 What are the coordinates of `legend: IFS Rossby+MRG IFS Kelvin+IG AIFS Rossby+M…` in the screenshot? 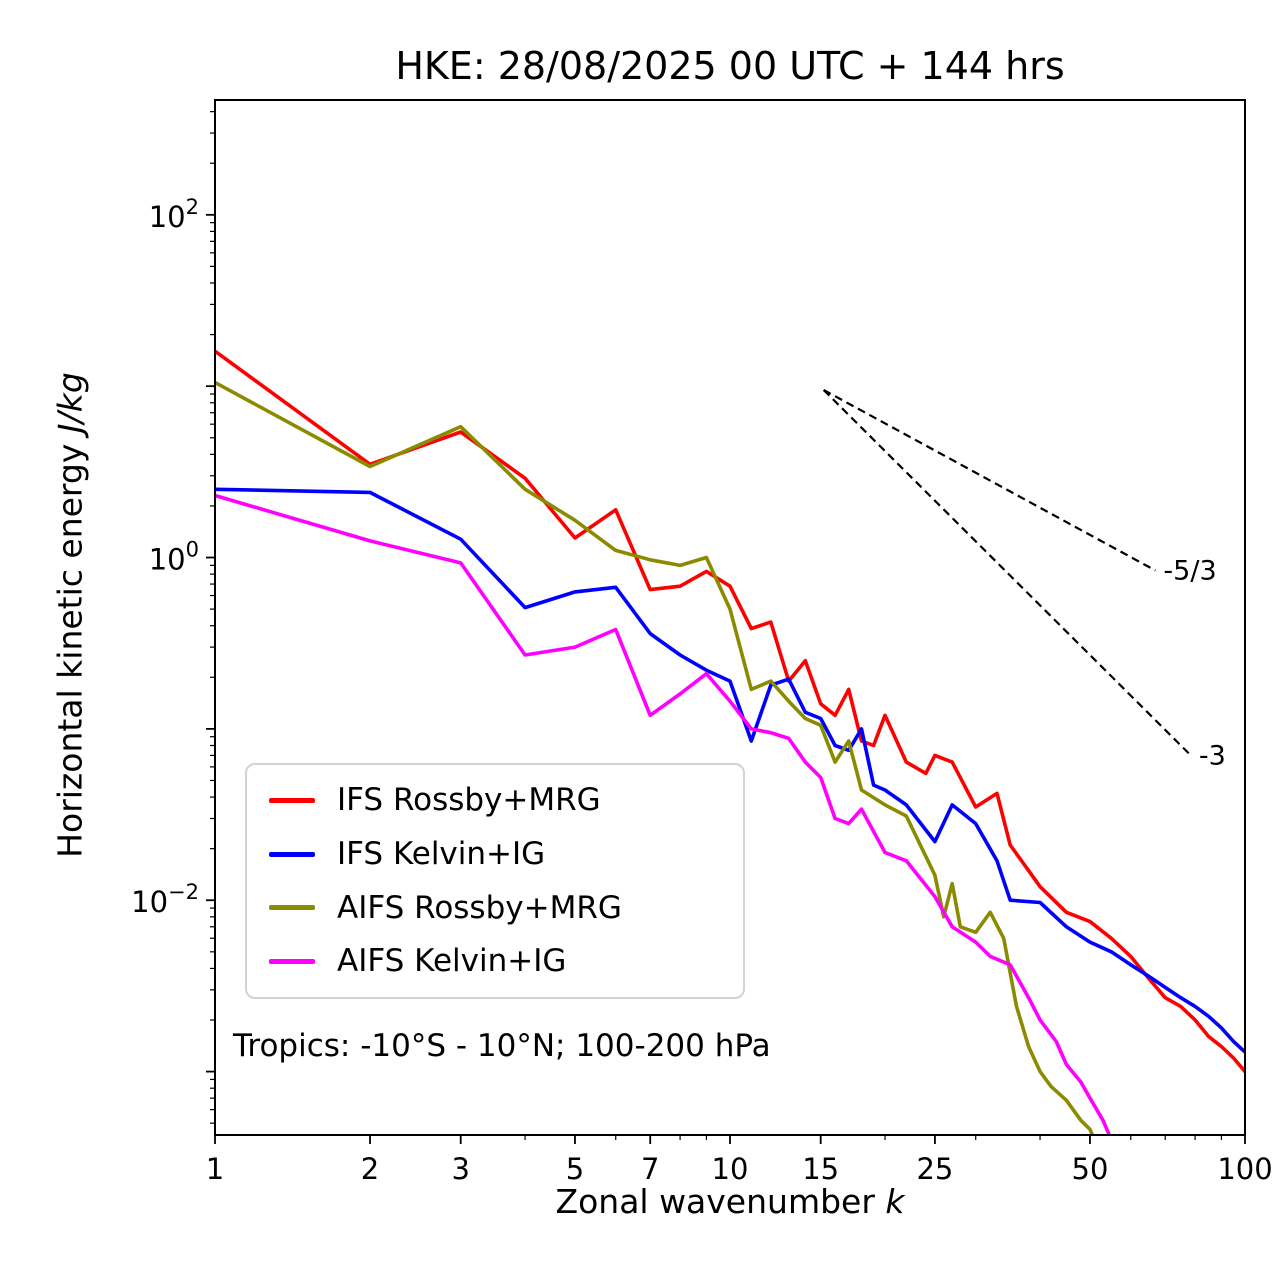 It's located at (495, 881).